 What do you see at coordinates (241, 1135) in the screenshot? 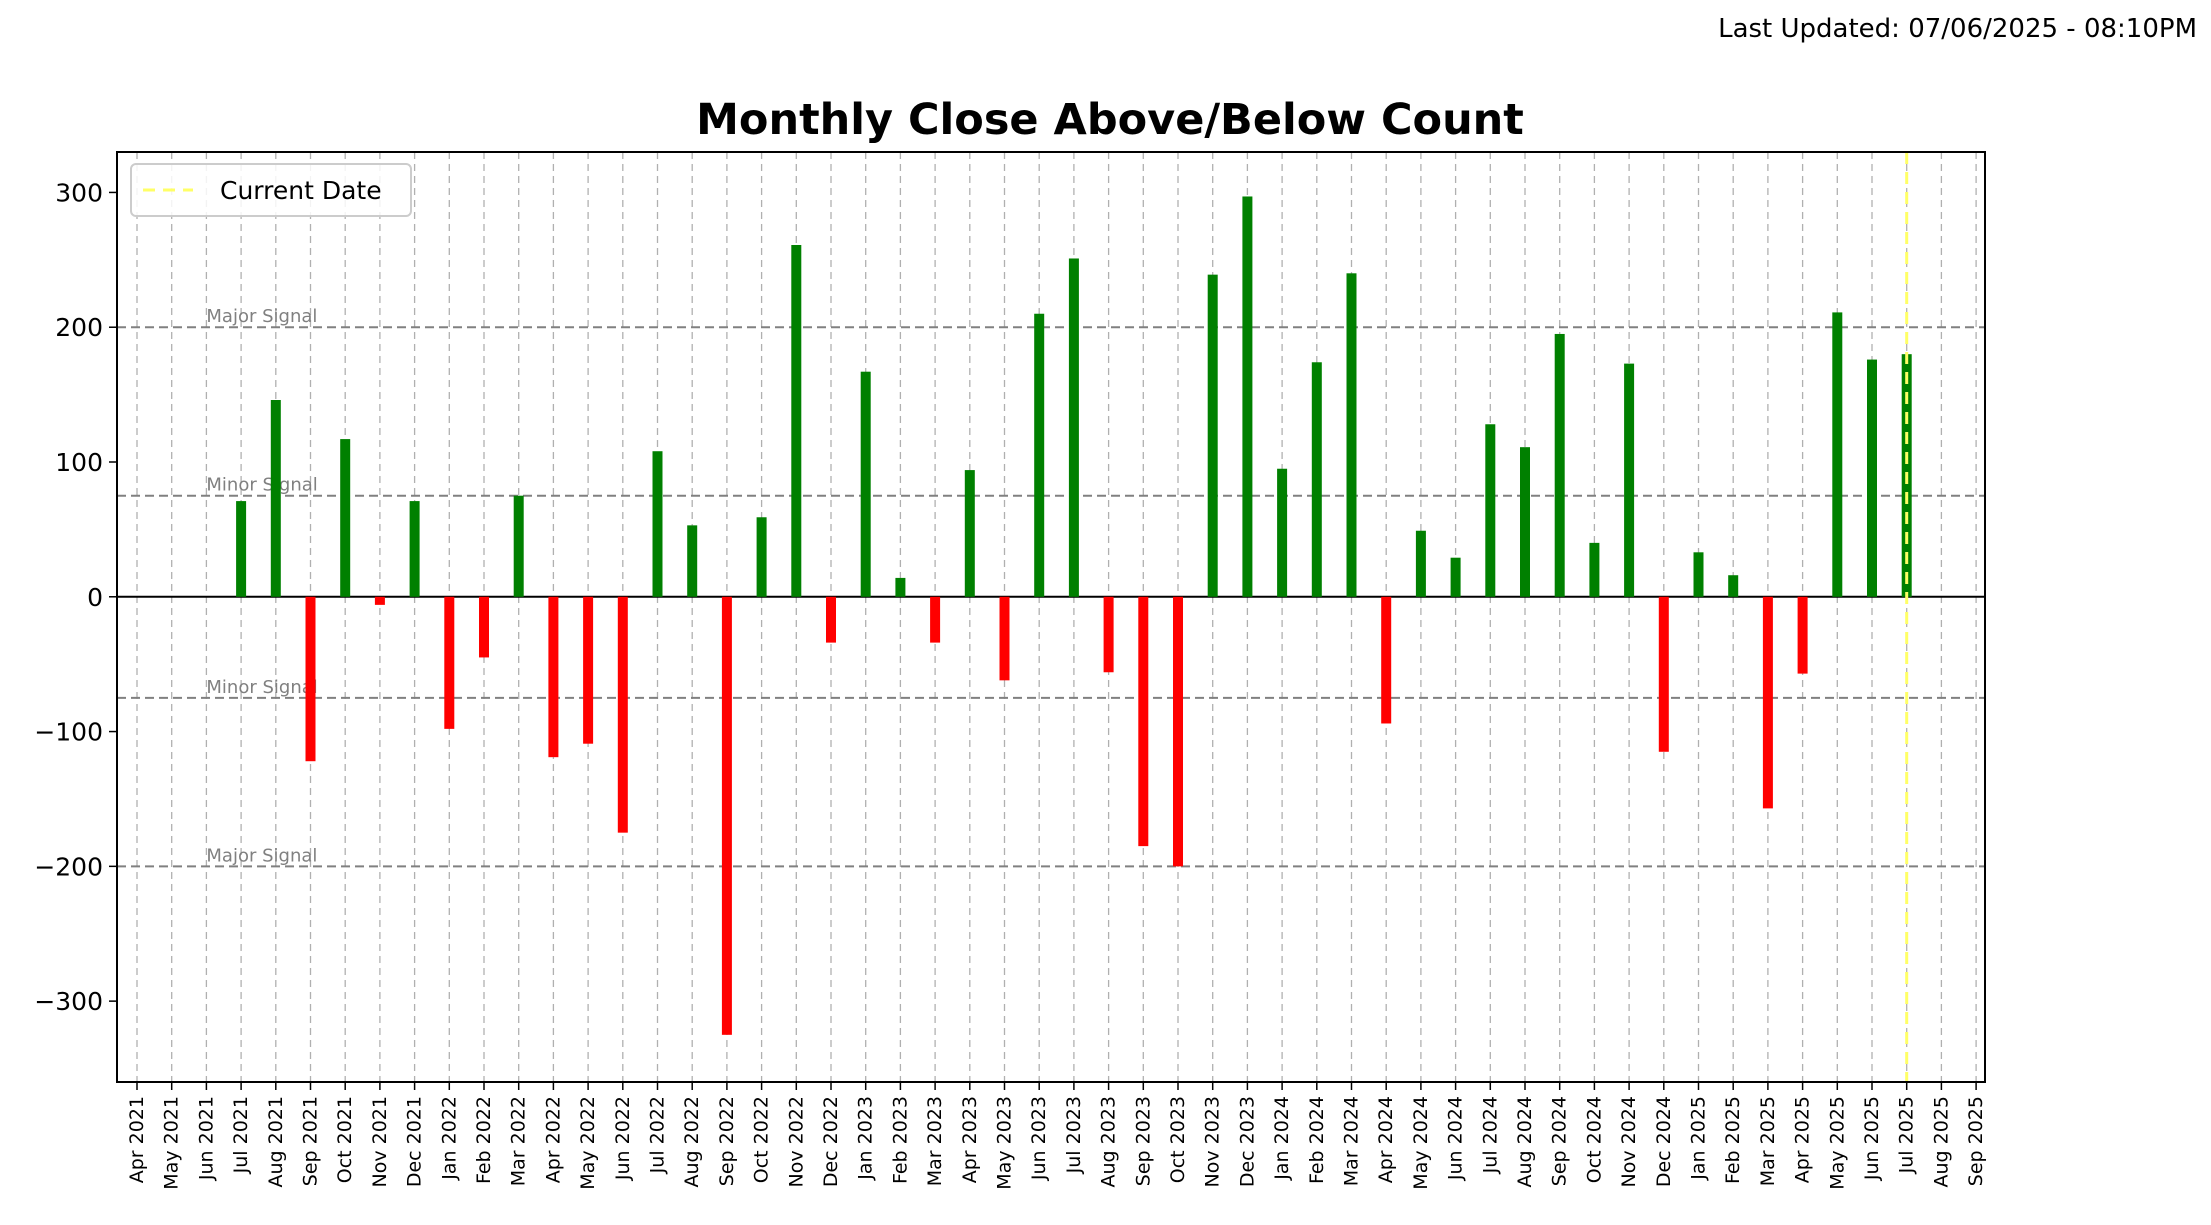
I see `x-tick-label: Jul 2021` at bounding box center [241, 1135].